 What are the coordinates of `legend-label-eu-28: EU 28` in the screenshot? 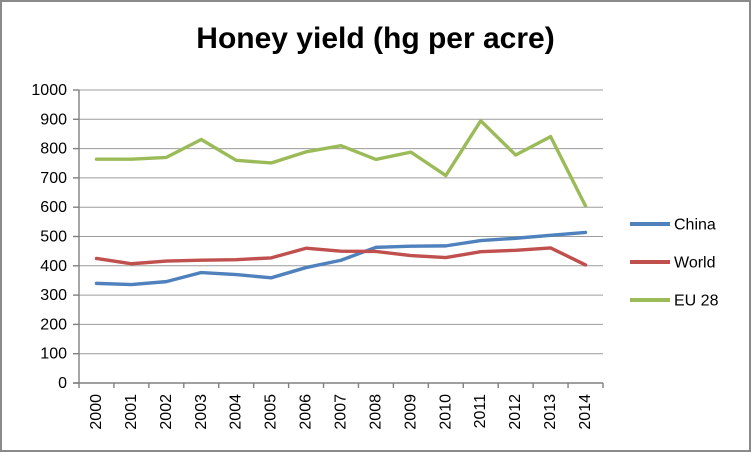 It's located at (696, 301).